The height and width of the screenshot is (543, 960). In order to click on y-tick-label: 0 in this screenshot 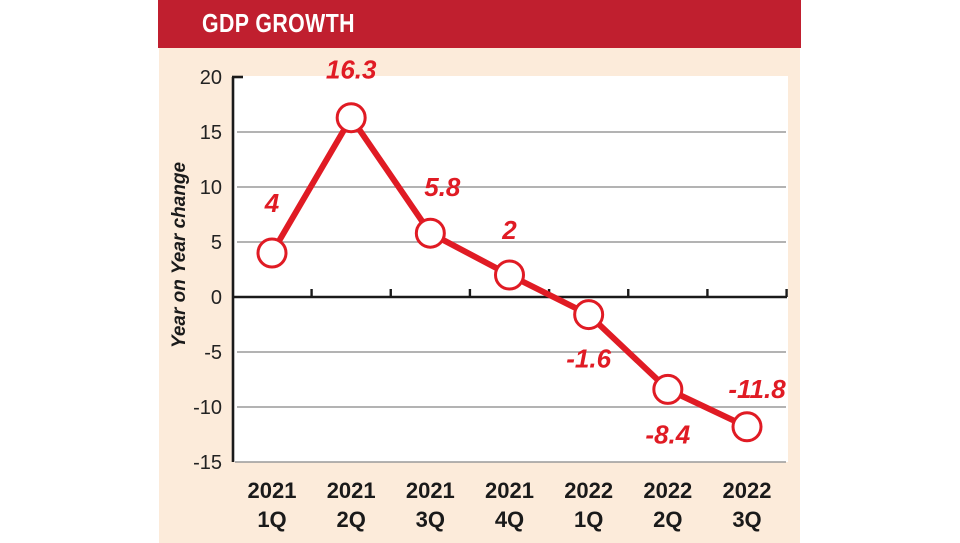, I will do `click(216, 298)`.